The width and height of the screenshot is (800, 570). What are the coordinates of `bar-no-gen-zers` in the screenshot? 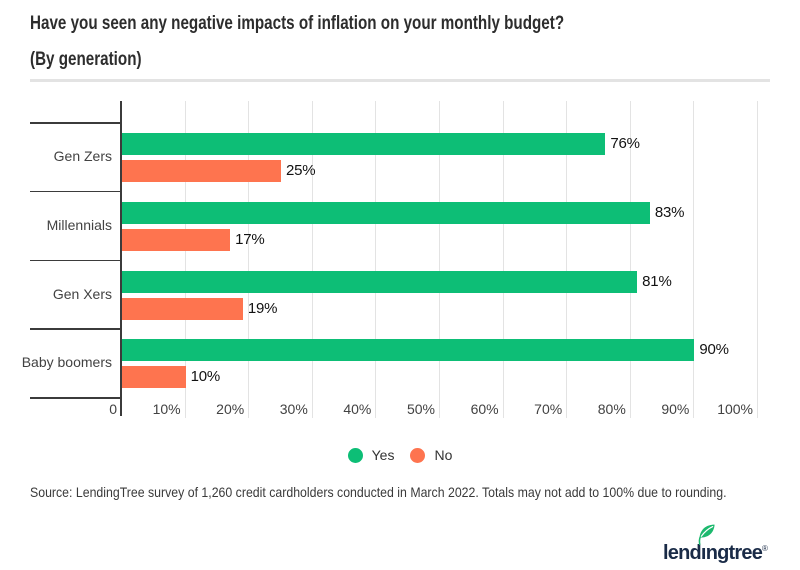 It's located at (201, 171).